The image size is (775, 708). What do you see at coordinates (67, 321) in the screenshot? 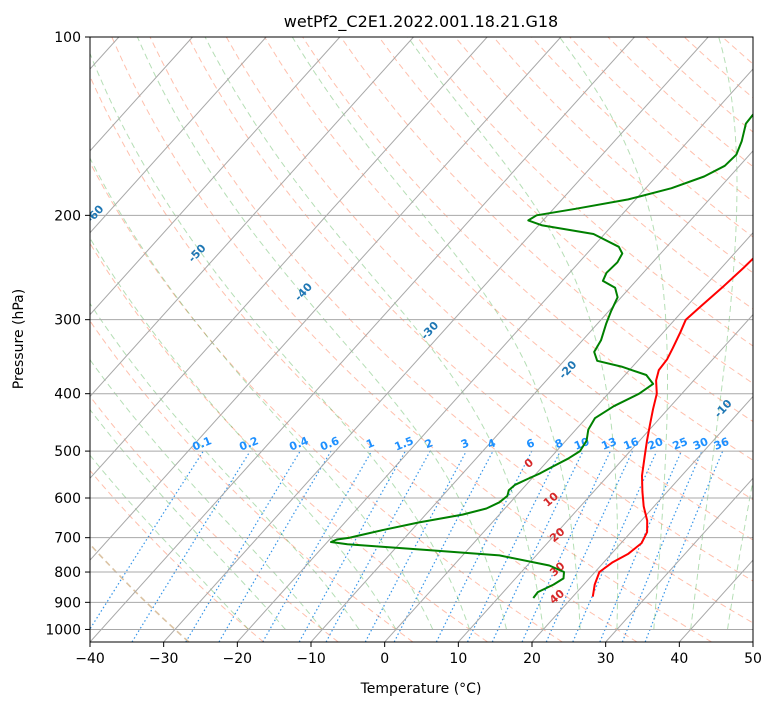
I see `y-tick-label: 300` at bounding box center [67, 321].